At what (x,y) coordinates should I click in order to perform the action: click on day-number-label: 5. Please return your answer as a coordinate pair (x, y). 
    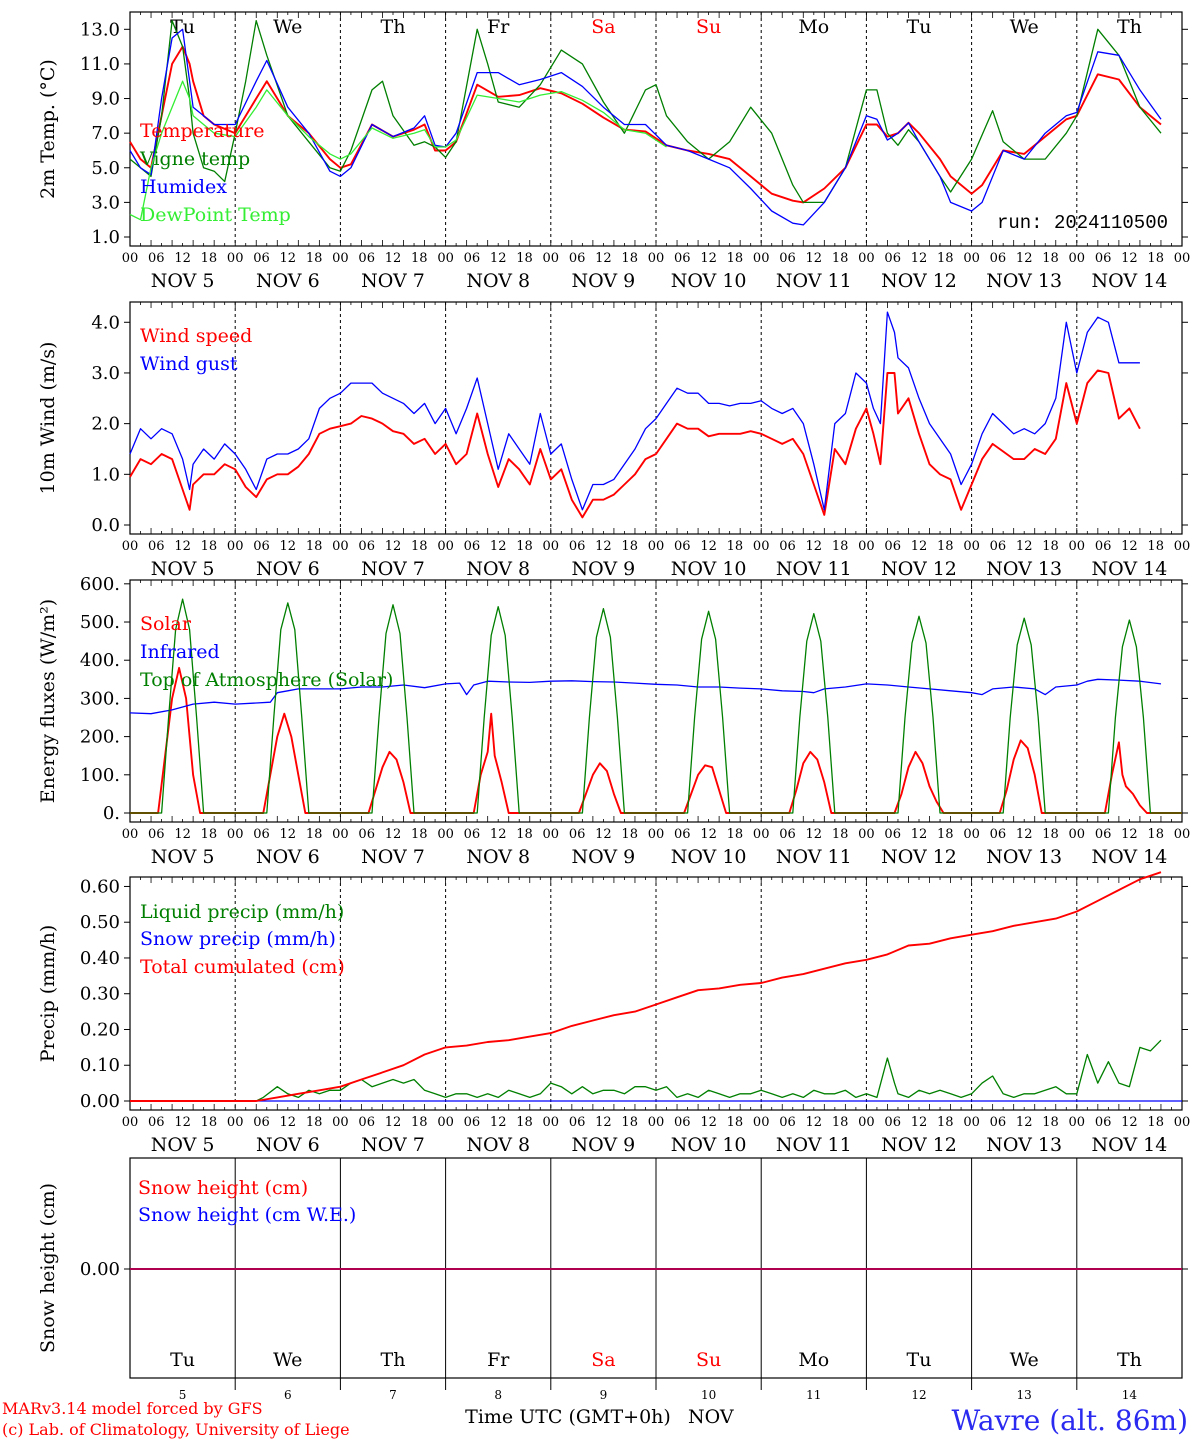
    Looking at the image, I should click on (183, 1395).